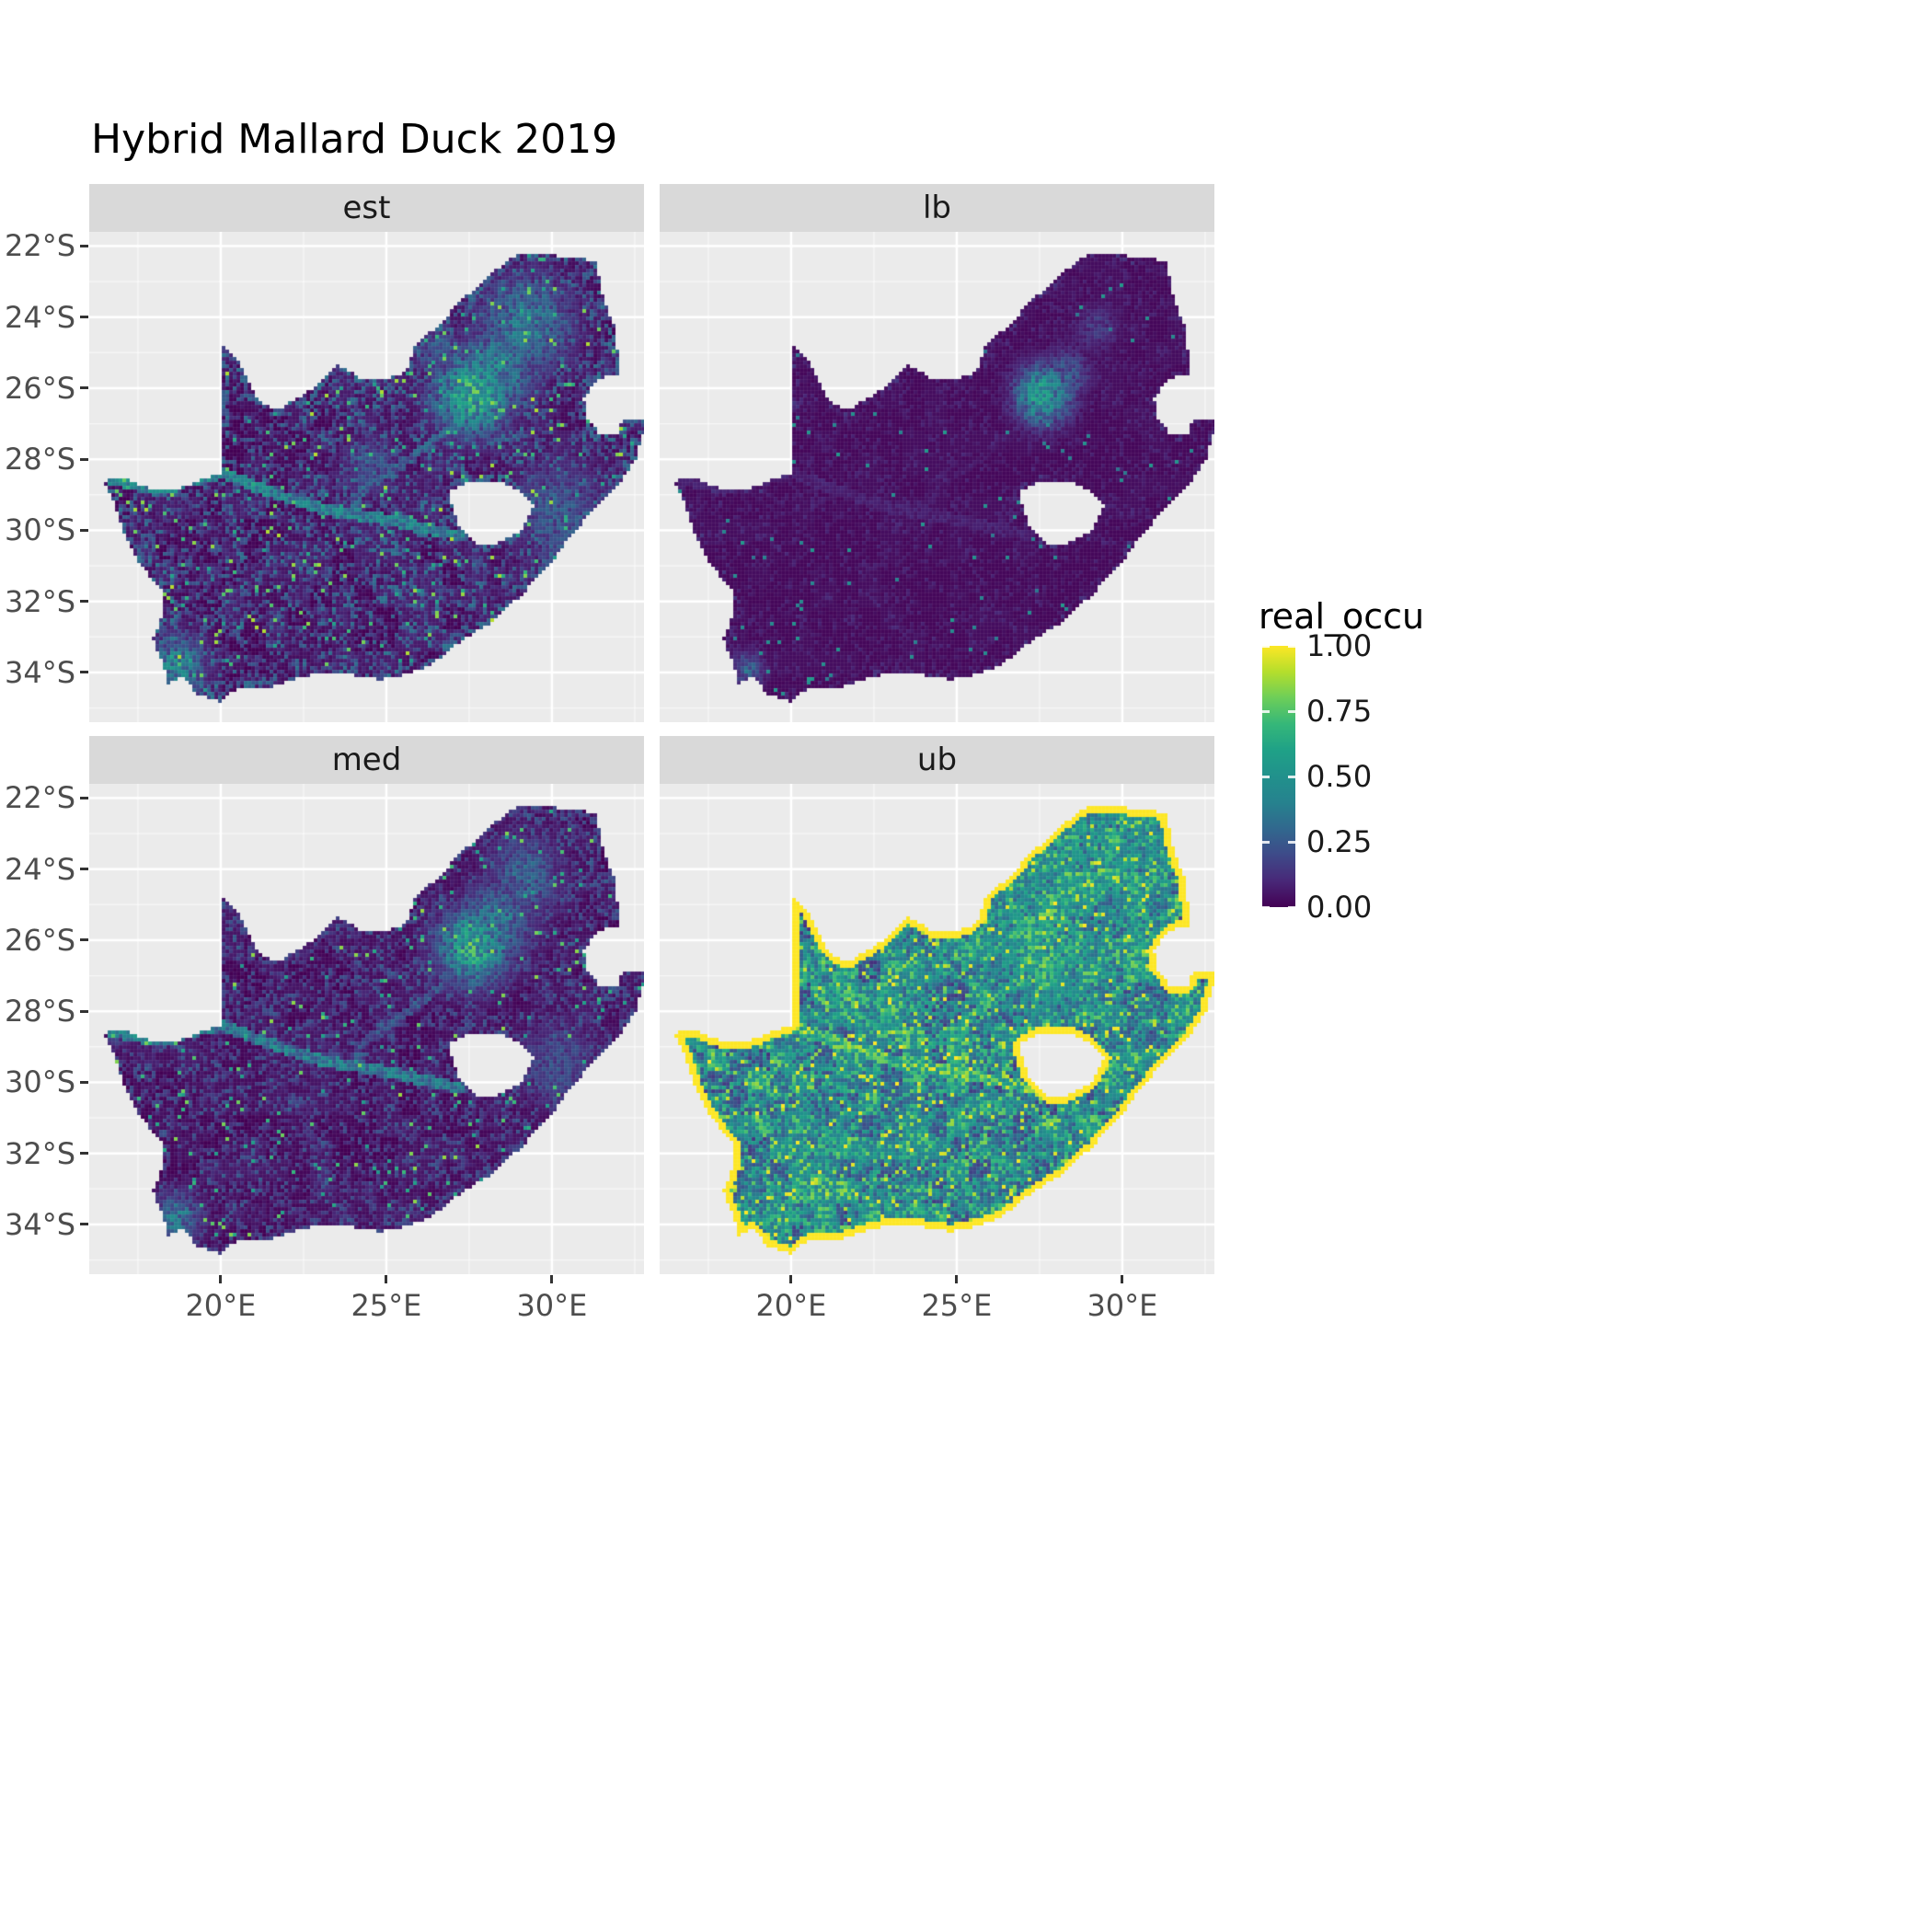 This screenshot has height=1932, width=1932. What do you see at coordinates (1339, 776) in the screenshot?
I see `legend-tick-label: 0.50` at bounding box center [1339, 776].